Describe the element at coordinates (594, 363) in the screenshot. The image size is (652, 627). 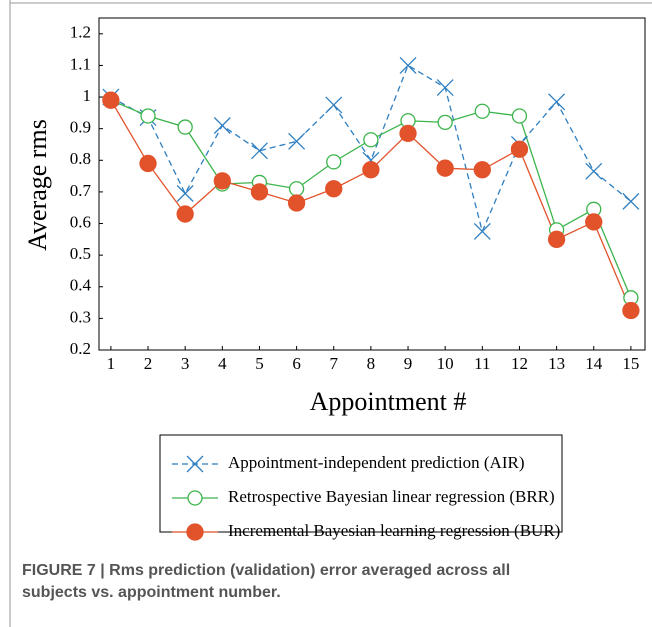
I see `x-tick-label: 14` at that location.